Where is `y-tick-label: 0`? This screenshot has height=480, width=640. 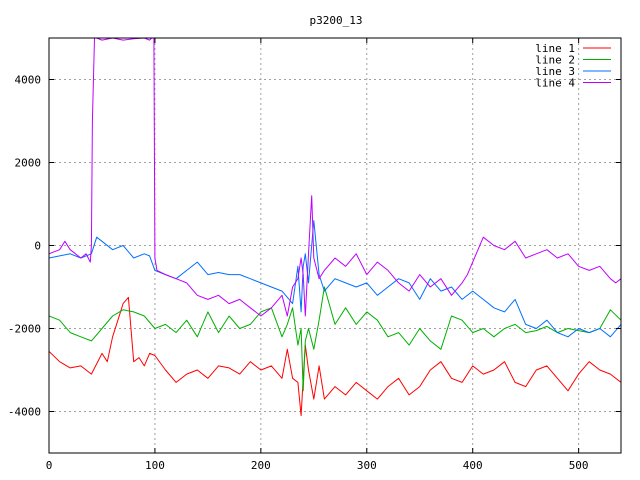 y-tick-label: 0 is located at coordinates (37, 246).